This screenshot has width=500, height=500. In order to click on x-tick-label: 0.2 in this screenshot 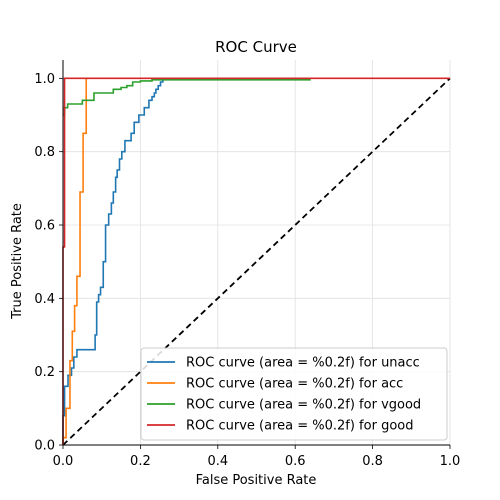, I will do `click(140, 461)`.